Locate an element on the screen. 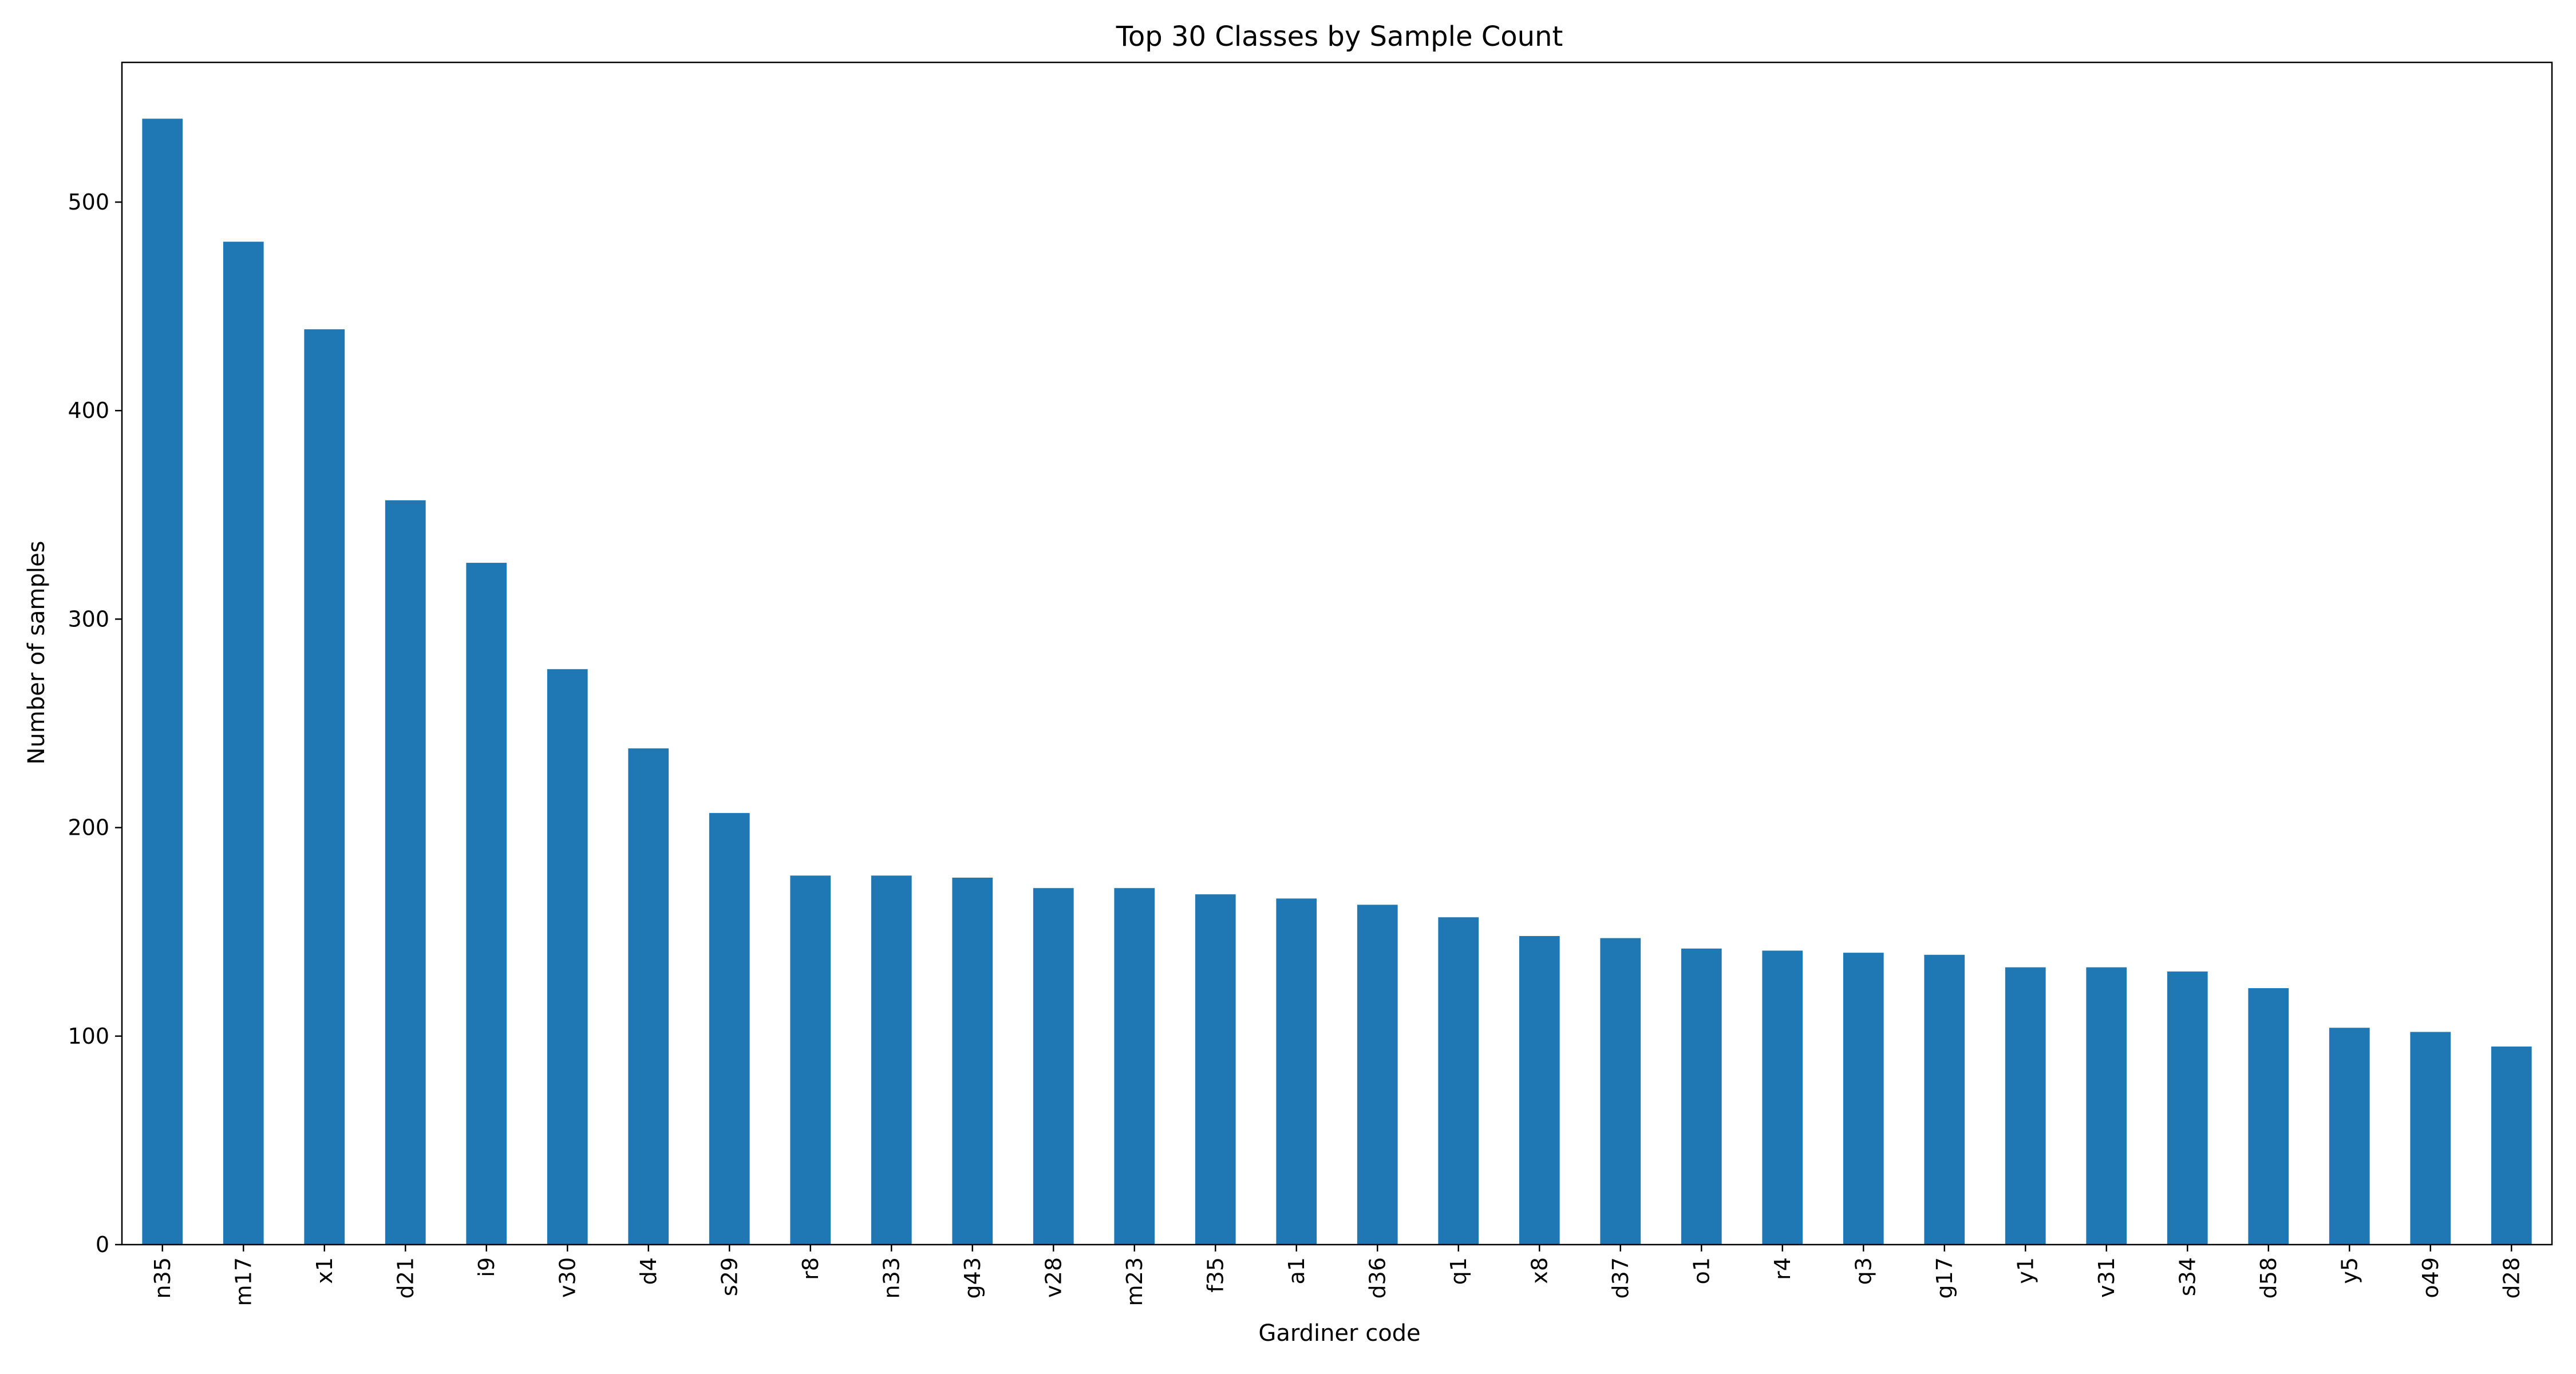  bar-v28 is located at coordinates (1053, 1066).